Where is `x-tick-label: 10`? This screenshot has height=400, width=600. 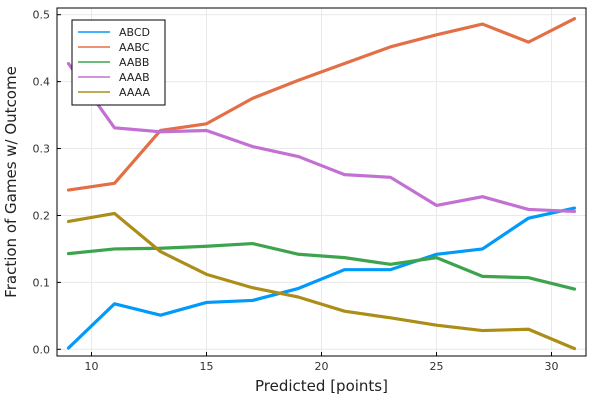
x-tick-label: 10 is located at coordinates (92, 366).